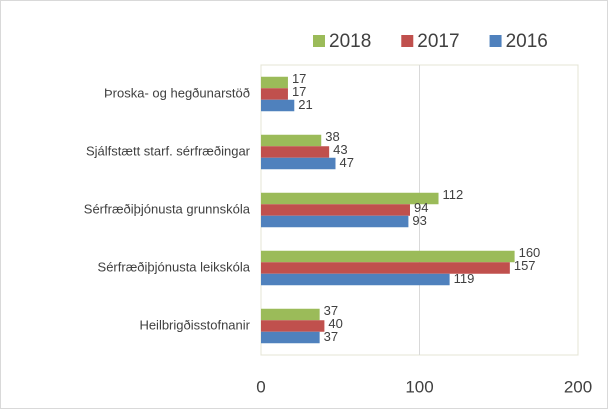 The width and height of the screenshot is (608, 409). I want to click on x-tick-label: 100, so click(419, 386).